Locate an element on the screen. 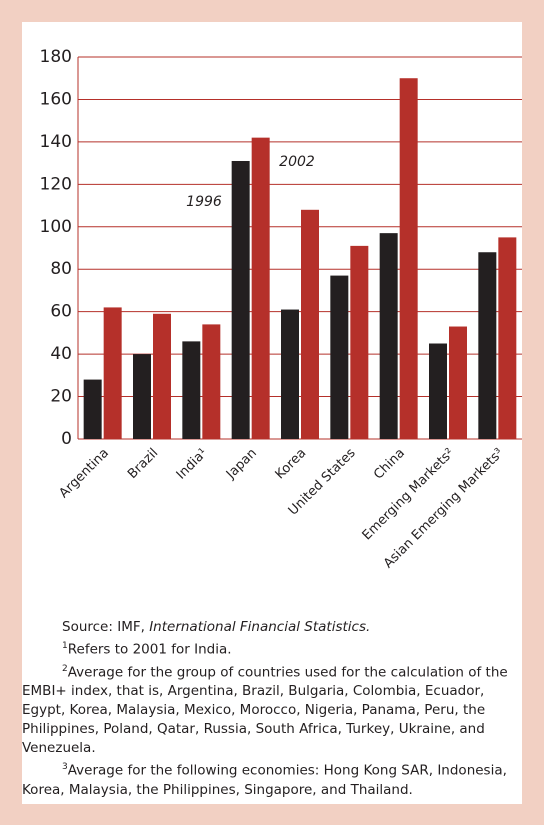 Image resolution: width=544 pixels, height=825 pixels. x-tick-label: Brazil is located at coordinates (143, 464).